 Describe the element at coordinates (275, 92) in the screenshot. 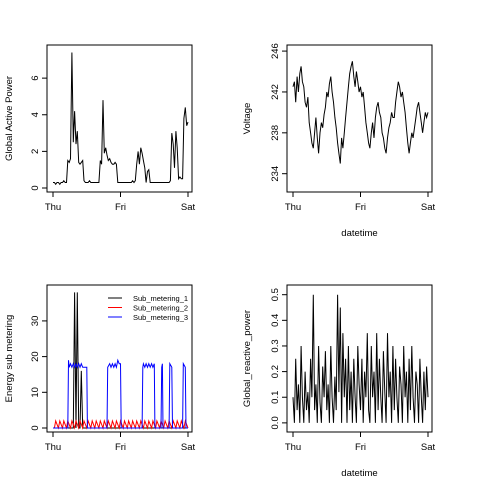

I see `y-tick-label: 242` at that location.